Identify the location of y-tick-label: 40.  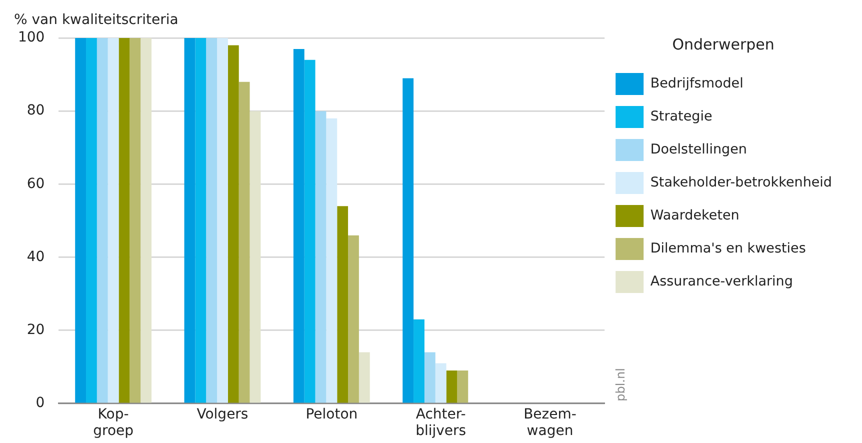
(35, 256).